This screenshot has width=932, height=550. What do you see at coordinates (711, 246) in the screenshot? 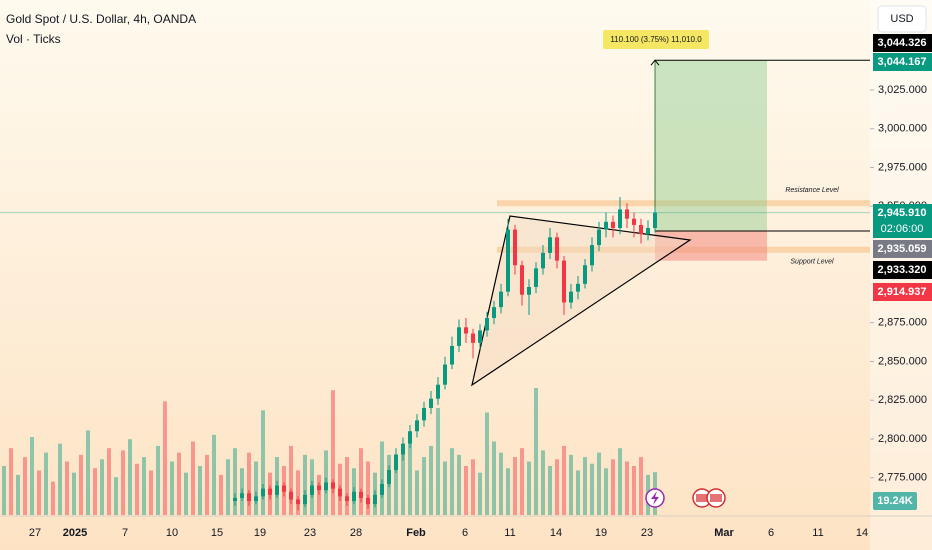
I see `loss-zone` at bounding box center [711, 246].